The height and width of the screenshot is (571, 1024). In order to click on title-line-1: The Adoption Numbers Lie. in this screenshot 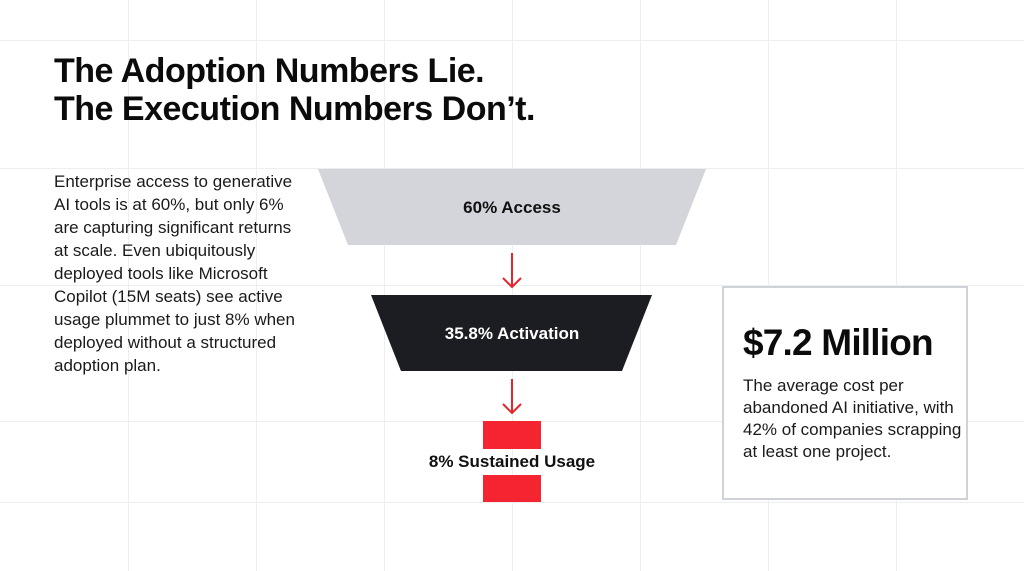, I will do `click(269, 71)`.